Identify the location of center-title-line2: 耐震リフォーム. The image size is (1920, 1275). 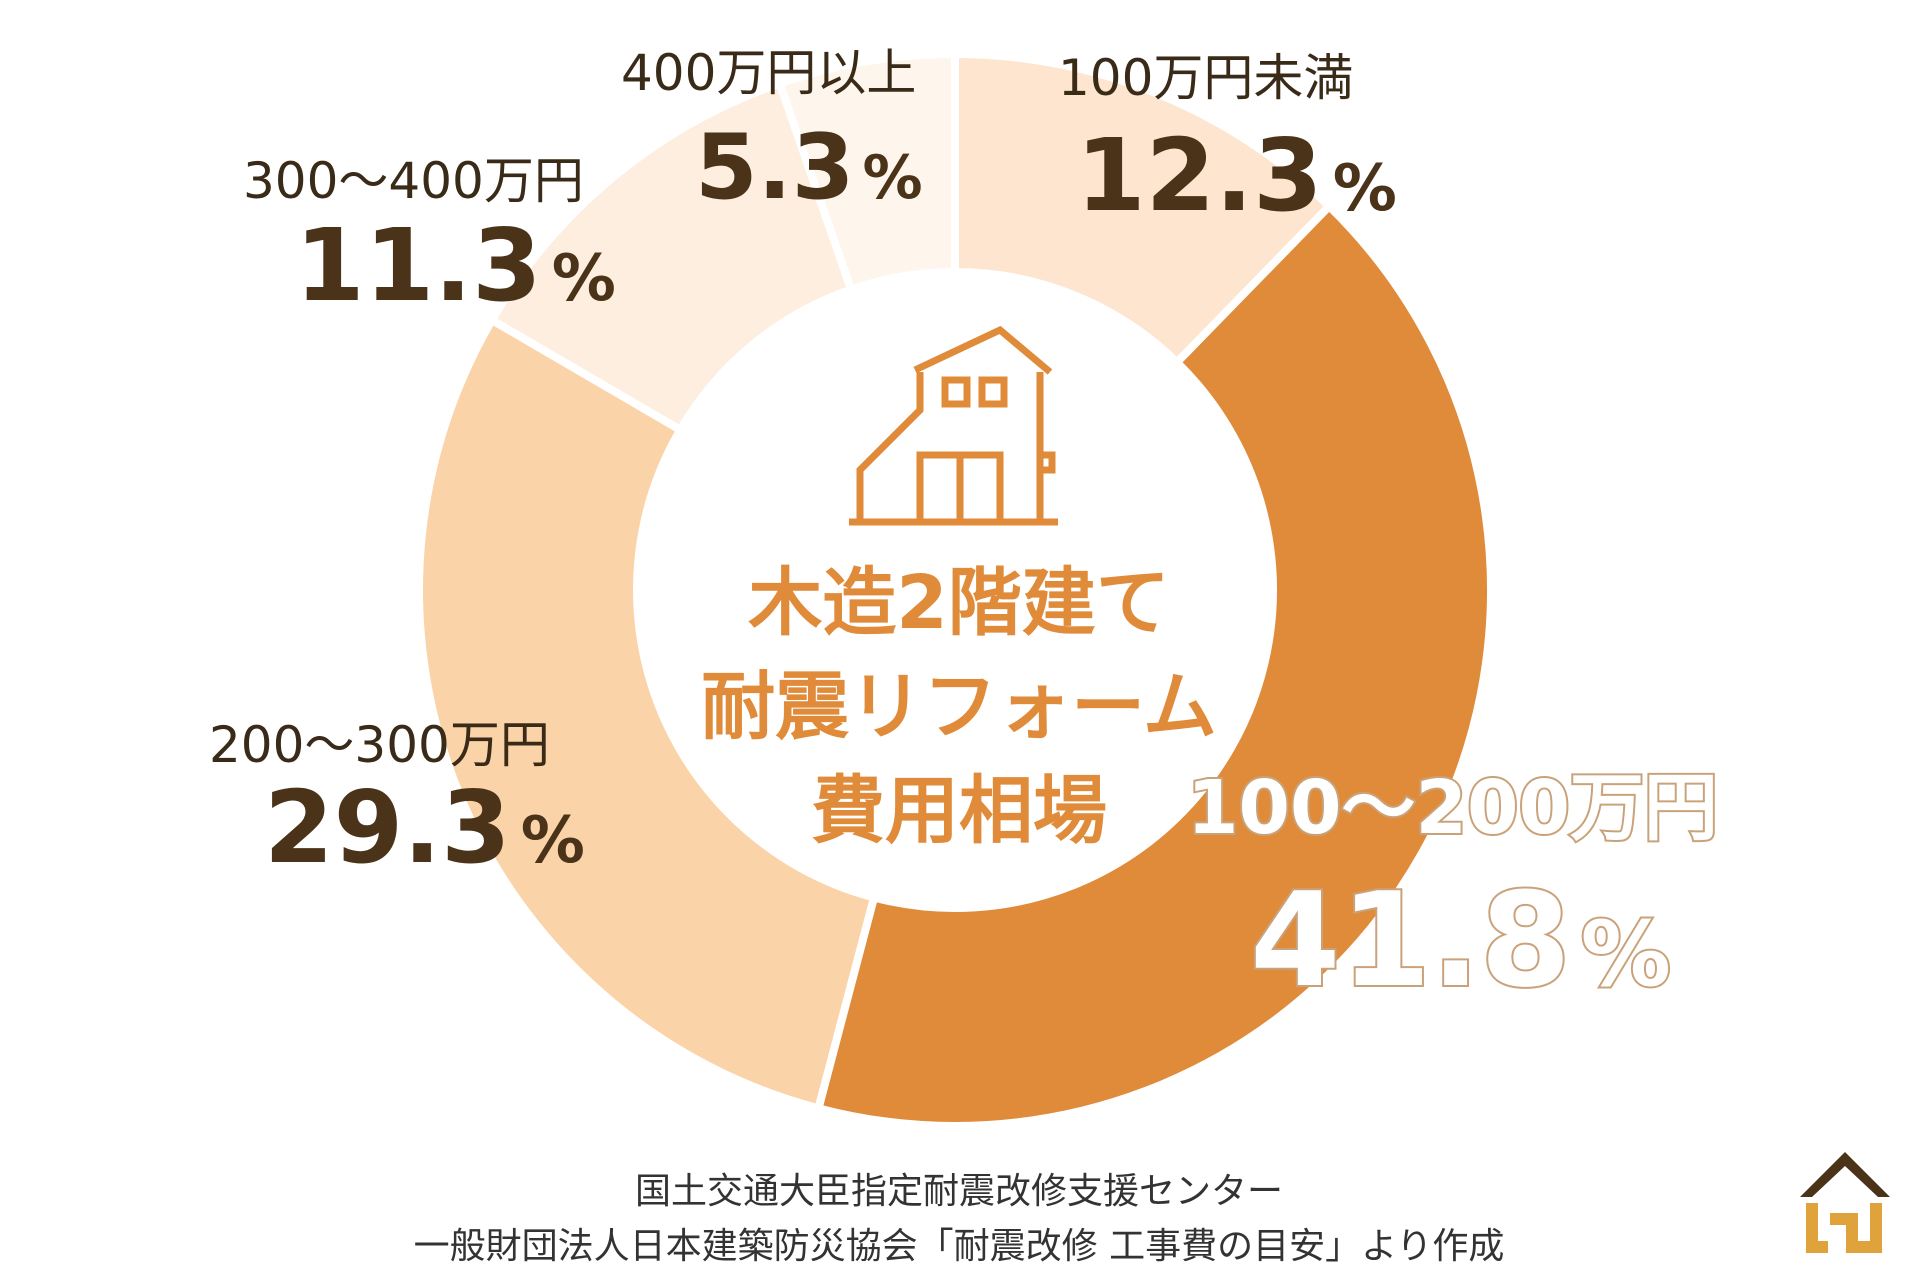
(959, 707).